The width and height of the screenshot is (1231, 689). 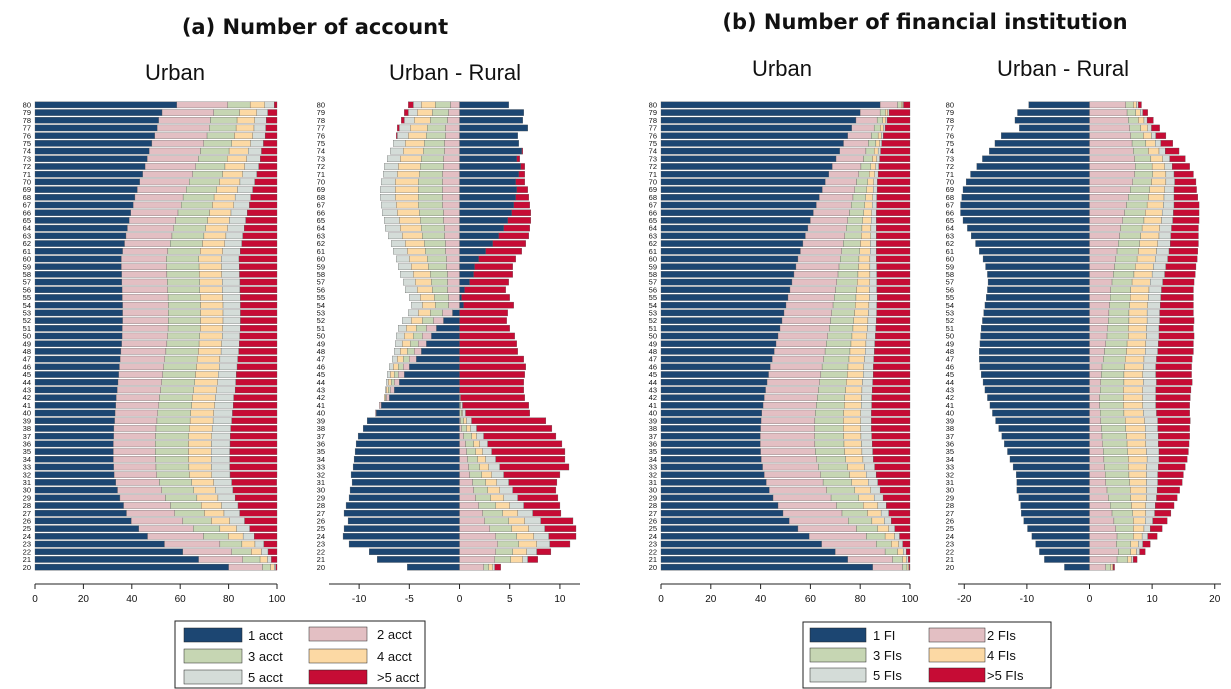 I want to click on chart-b2-ytick-56: 56, so click(x=950, y=289).